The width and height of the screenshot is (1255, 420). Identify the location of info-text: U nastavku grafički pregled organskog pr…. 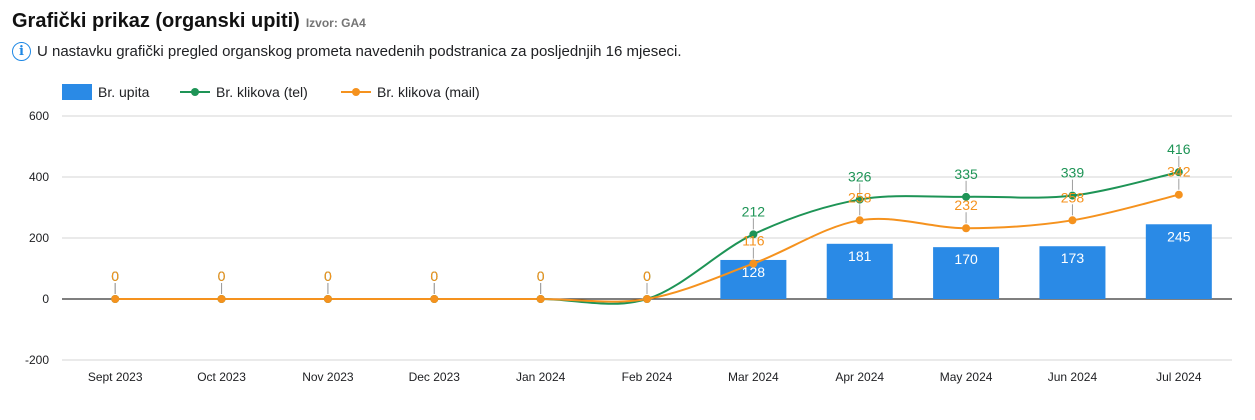
(359, 51).